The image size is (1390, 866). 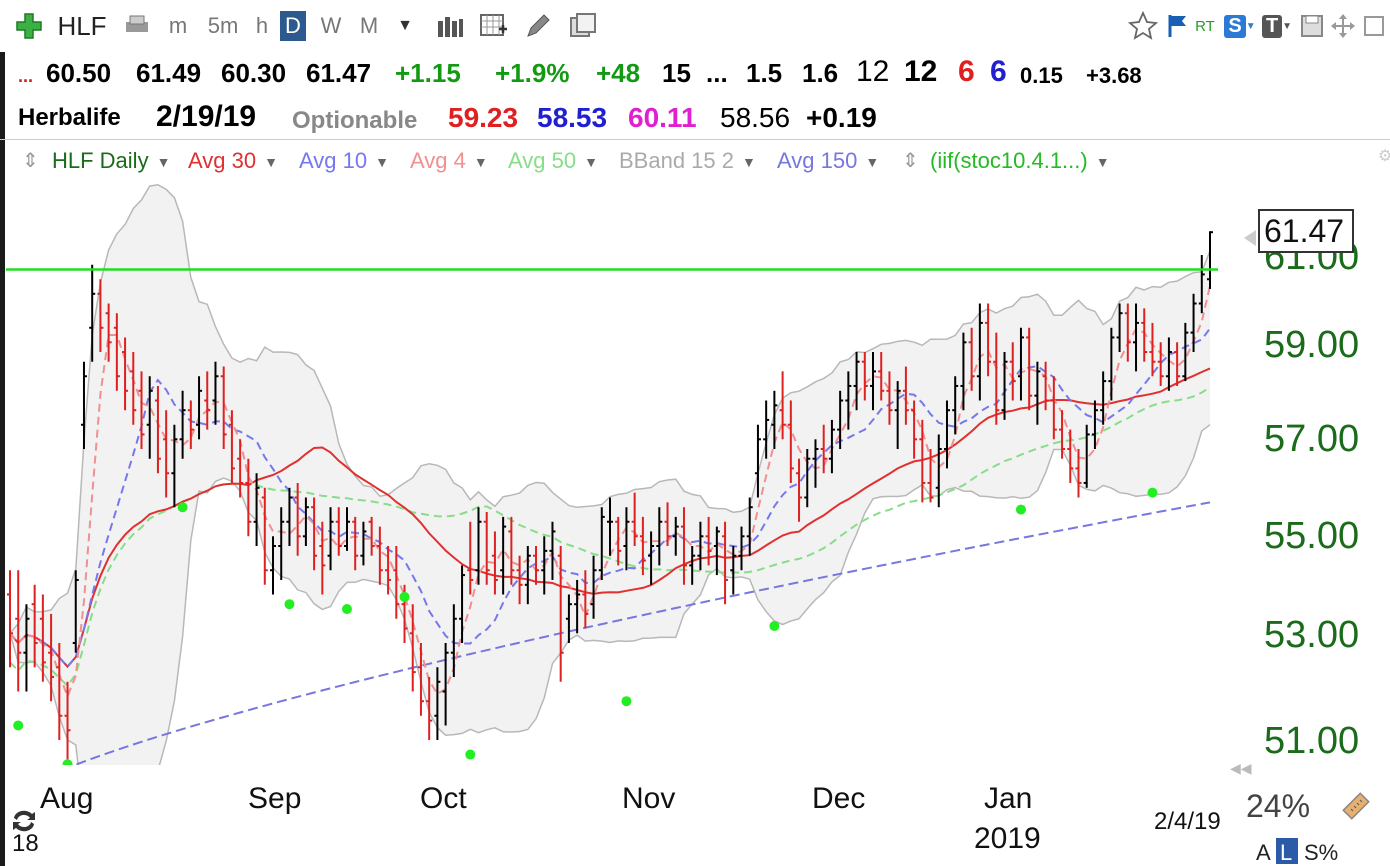 What do you see at coordinates (262, 25) in the screenshot?
I see `period-hour: h` at bounding box center [262, 25].